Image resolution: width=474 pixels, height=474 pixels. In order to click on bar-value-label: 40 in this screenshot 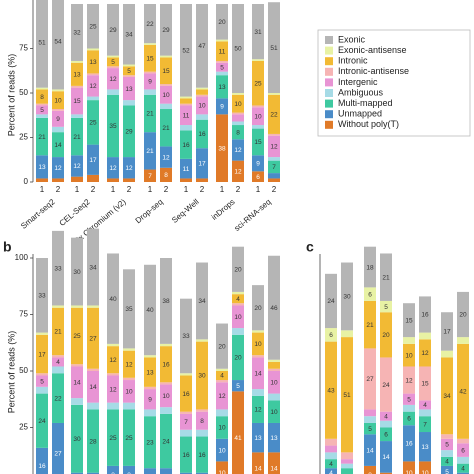, I will do `click(150, 310)`.